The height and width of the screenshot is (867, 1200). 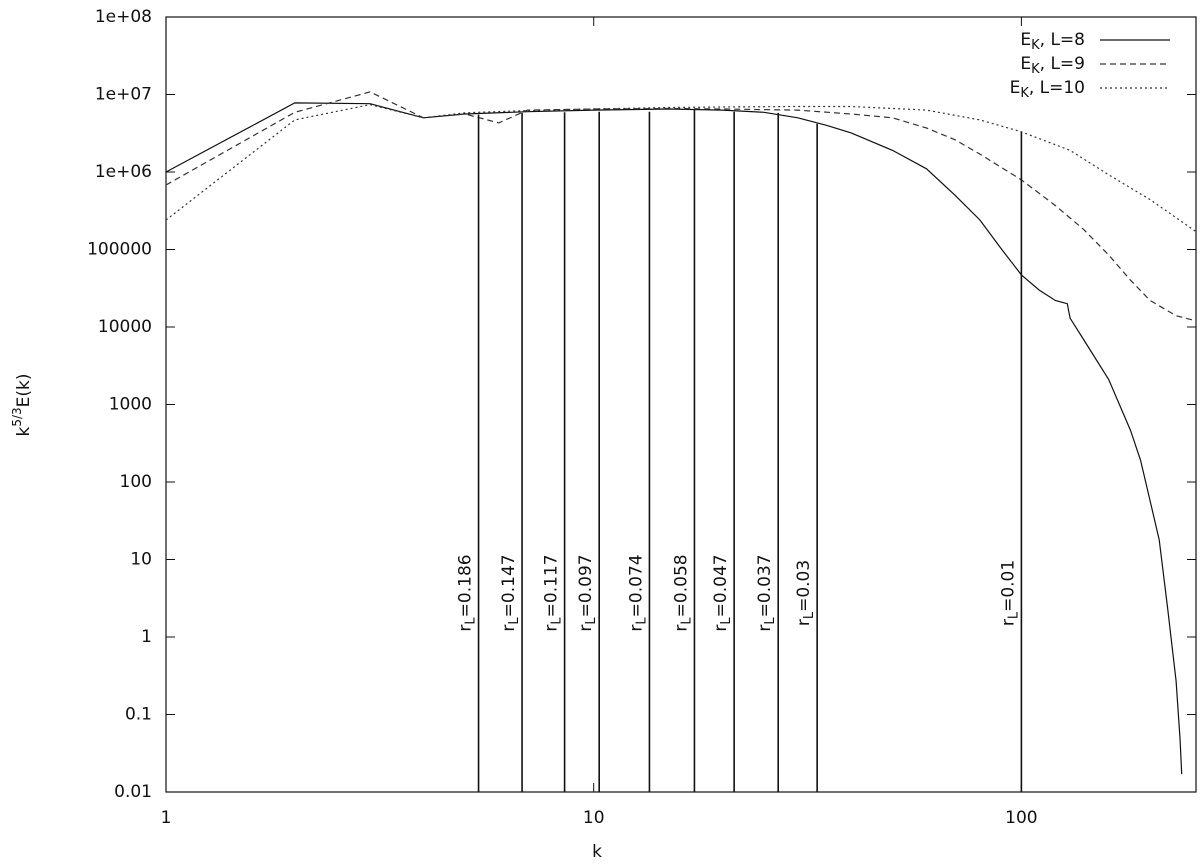 What do you see at coordinates (138, 715) in the screenshot?
I see `y-tick-label: 0.1` at bounding box center [138, 715].